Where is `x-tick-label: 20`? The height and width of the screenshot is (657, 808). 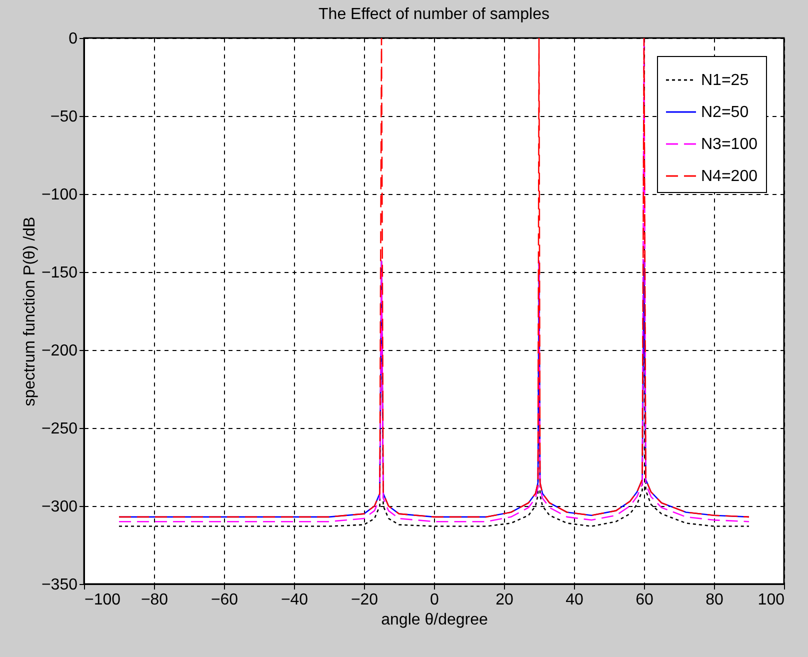 x-tick-label: 20 is located at coordinates (505, 600).